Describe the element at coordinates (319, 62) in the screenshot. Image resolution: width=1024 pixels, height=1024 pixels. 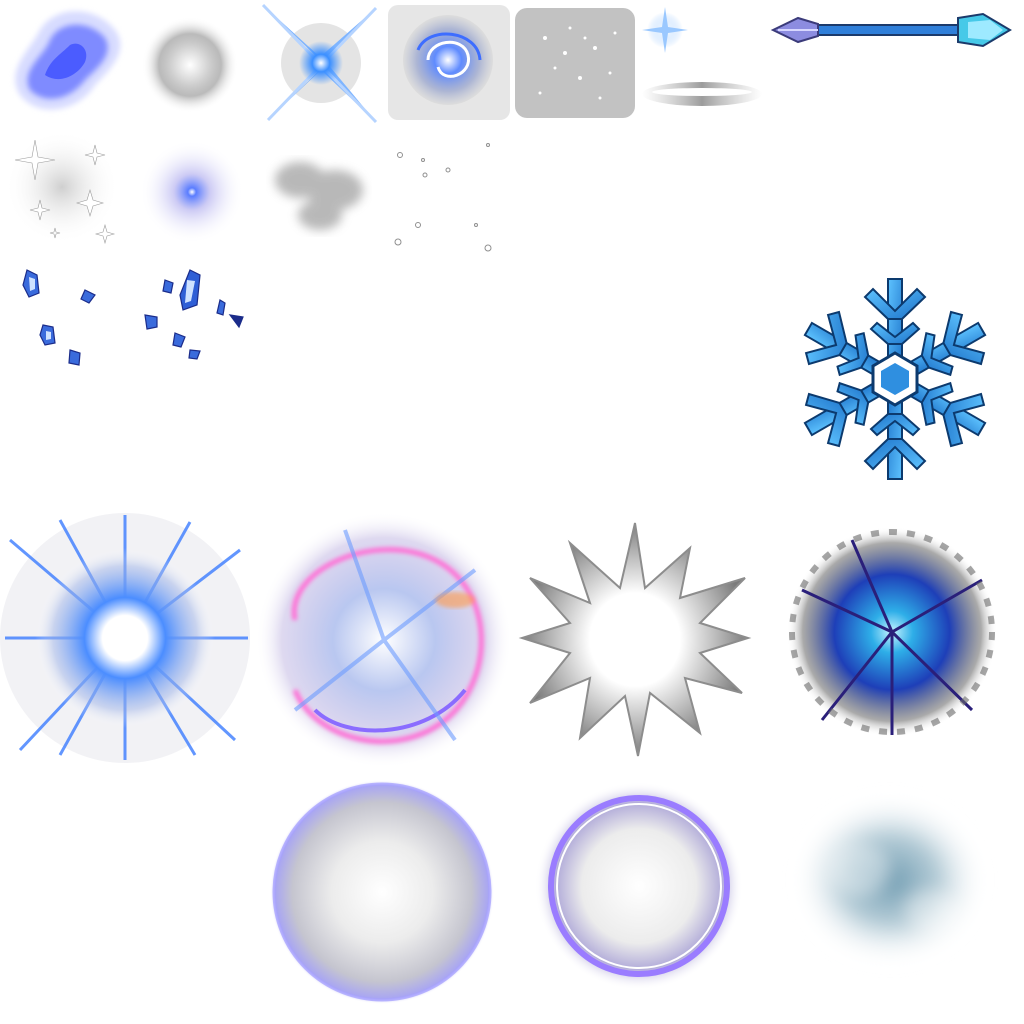
I see `cross-flare-sprite` at that location.